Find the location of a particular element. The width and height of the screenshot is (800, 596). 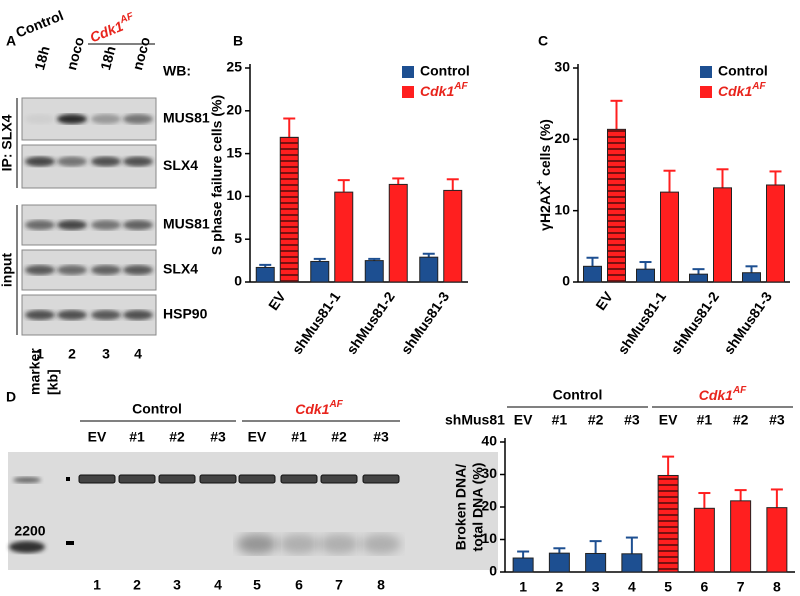

western-blots is located at coordinates (89, 216).